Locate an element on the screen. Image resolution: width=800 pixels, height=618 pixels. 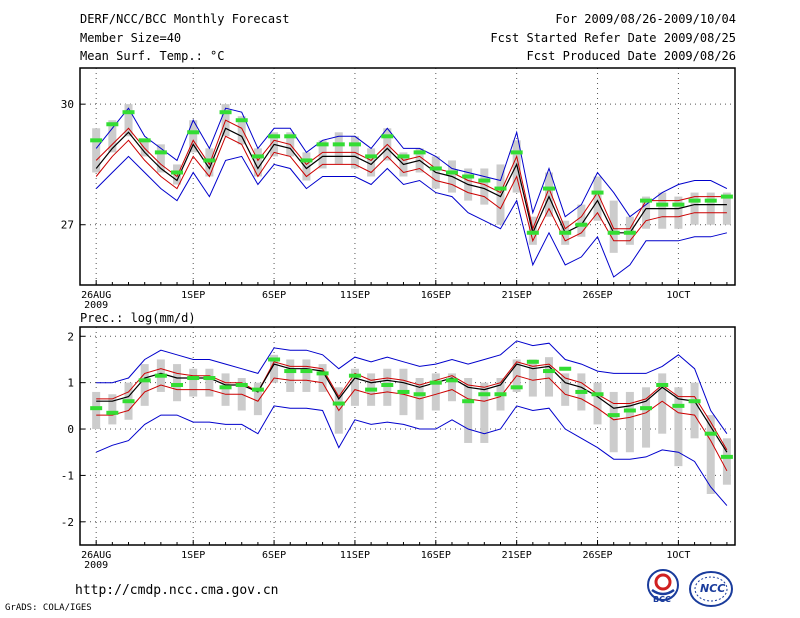
temp-xlabel: 21SEP is located at coordinates (517, 295).